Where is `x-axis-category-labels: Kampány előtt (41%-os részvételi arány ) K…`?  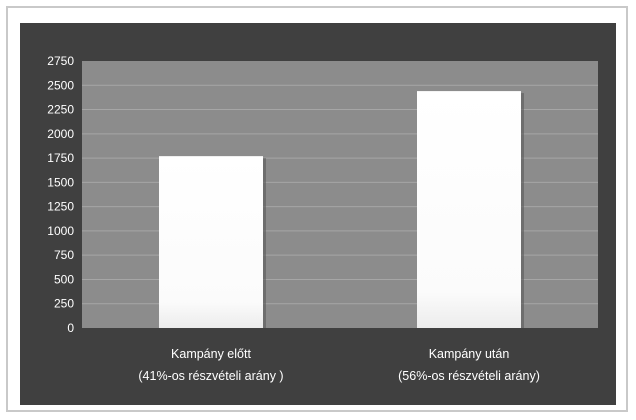 x-axis-category-labels: Kampány előtt (41%-os részvételi arány ) K… is located at coordinates (338, 365).